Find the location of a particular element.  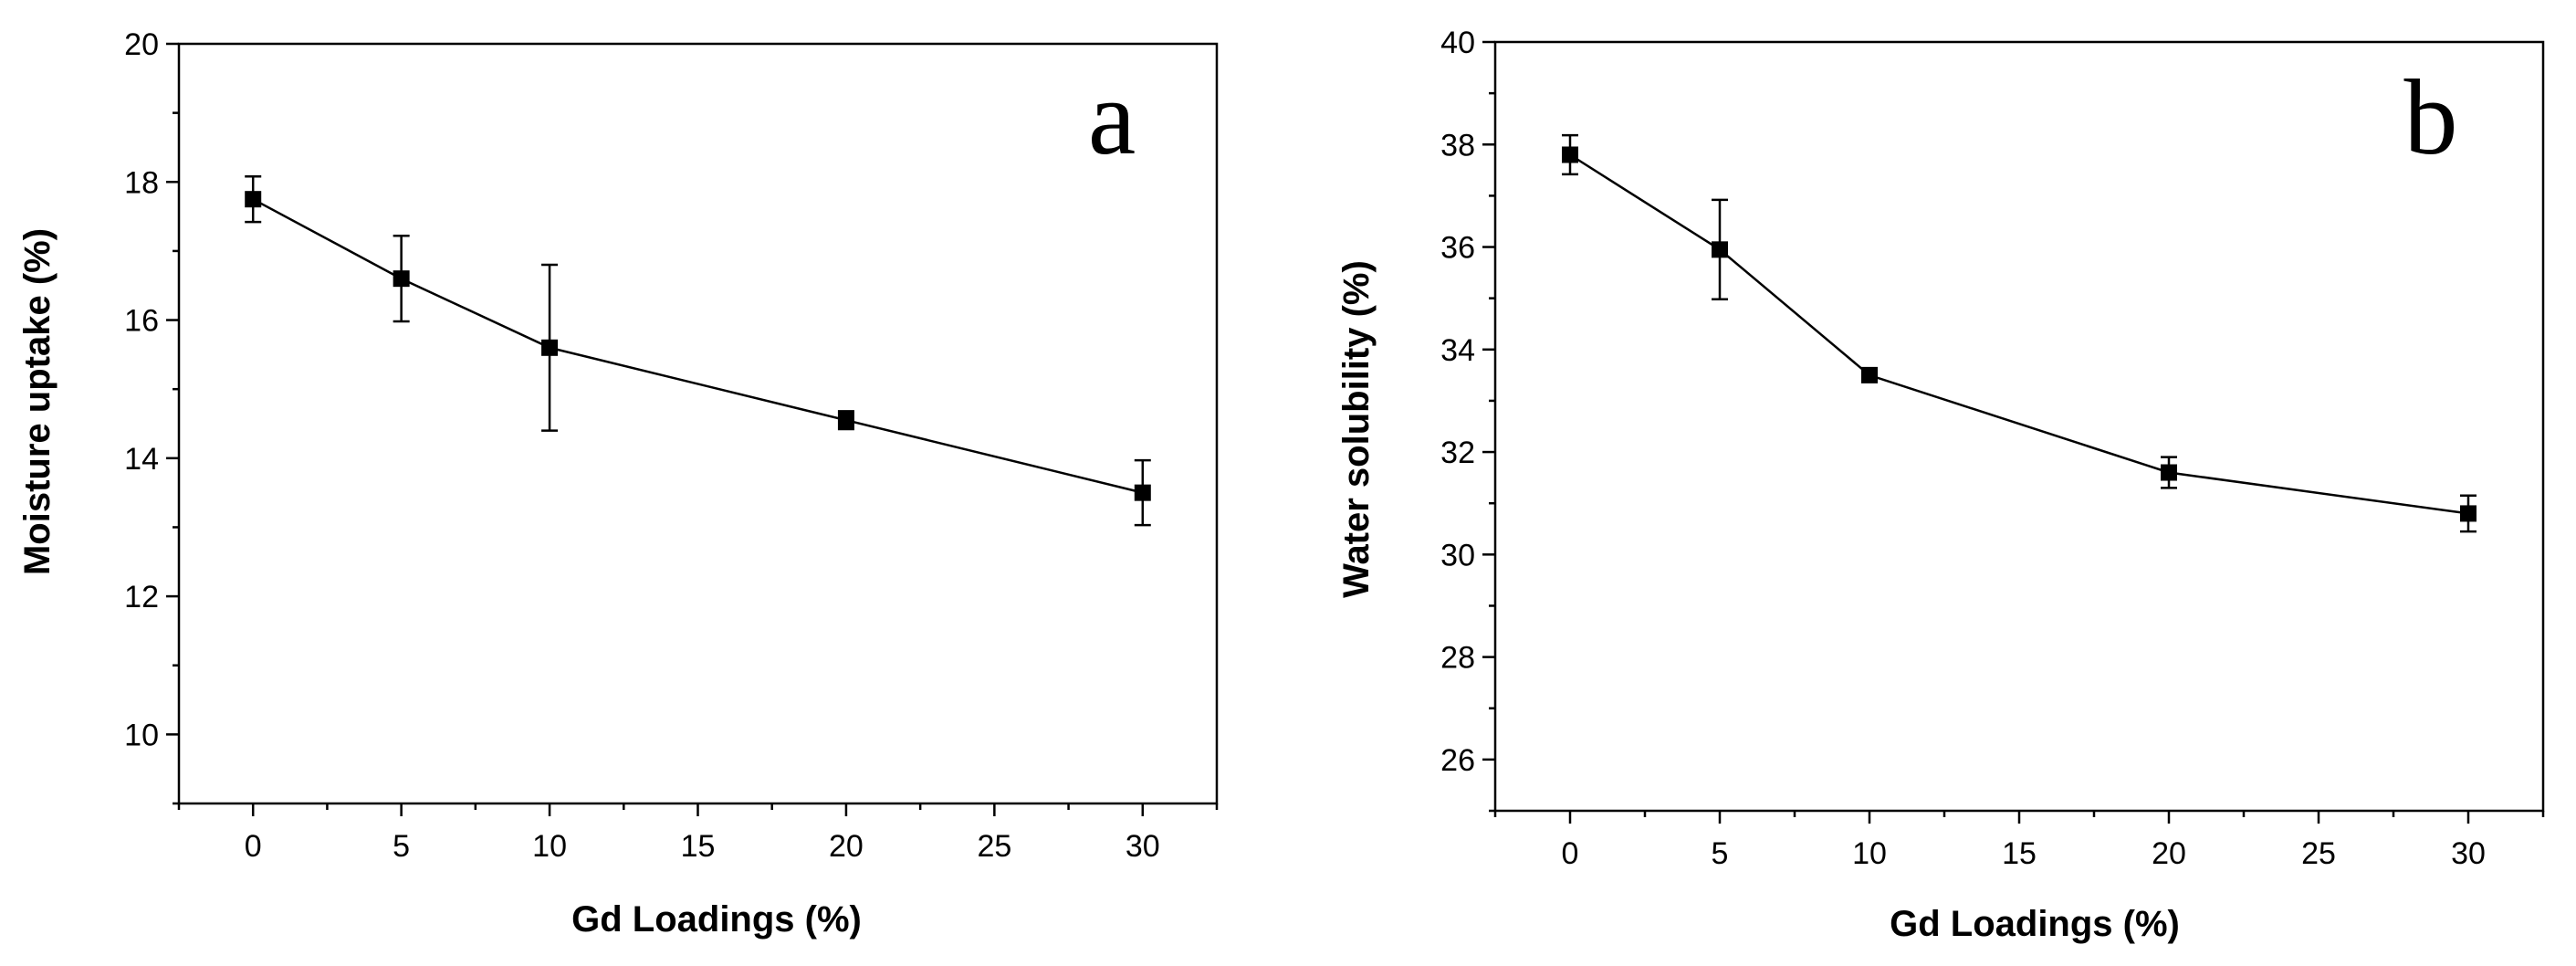

y-axis-title-a: Moisture uptake (%) is located at coordinates (37, 402).